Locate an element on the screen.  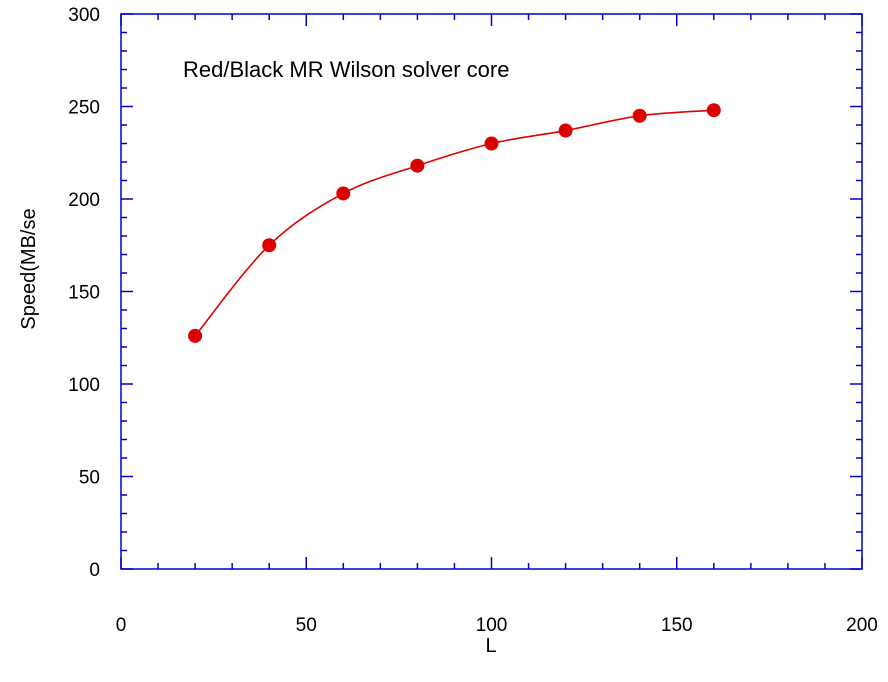
y-tick-label: 150 is located at coordinates (84, 293).